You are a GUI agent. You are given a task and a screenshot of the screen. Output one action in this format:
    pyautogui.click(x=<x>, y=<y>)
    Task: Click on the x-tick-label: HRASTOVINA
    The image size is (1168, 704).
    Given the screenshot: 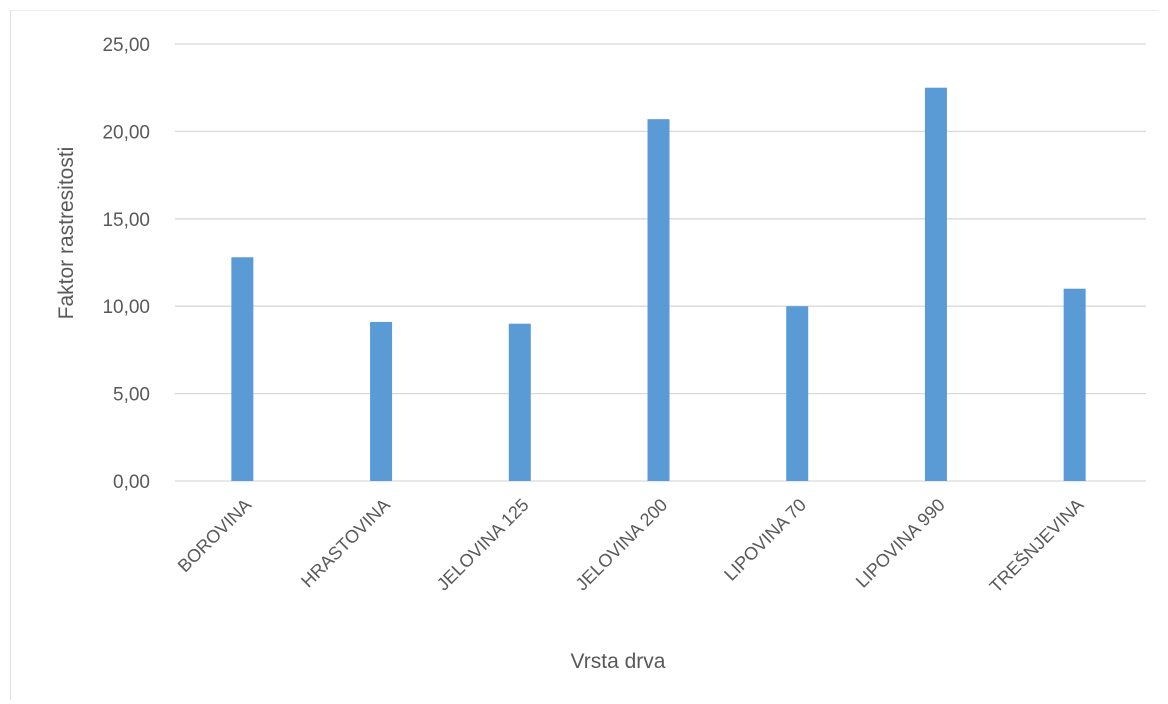 What is the action you would take?
    pyautogui.click(x=345, y=543)
    